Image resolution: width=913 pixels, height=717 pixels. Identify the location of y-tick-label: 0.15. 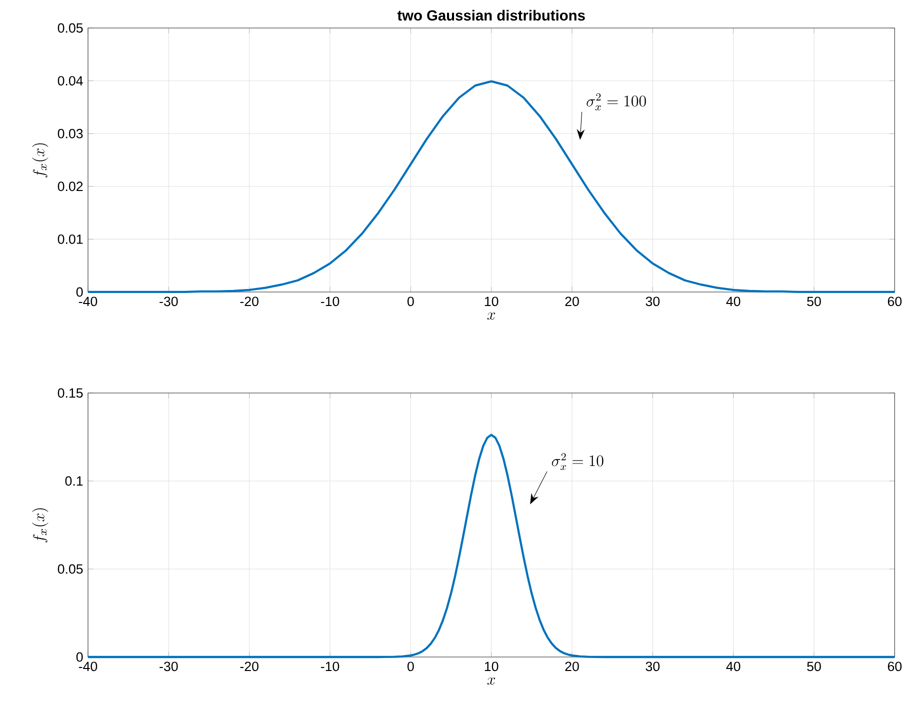
(70, 393).